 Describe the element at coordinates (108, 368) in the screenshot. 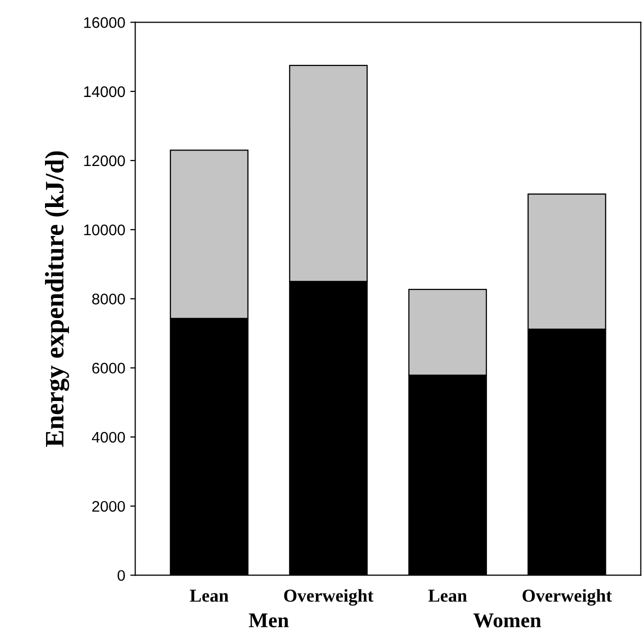

I see `y-tick-label: 6000` at that location.